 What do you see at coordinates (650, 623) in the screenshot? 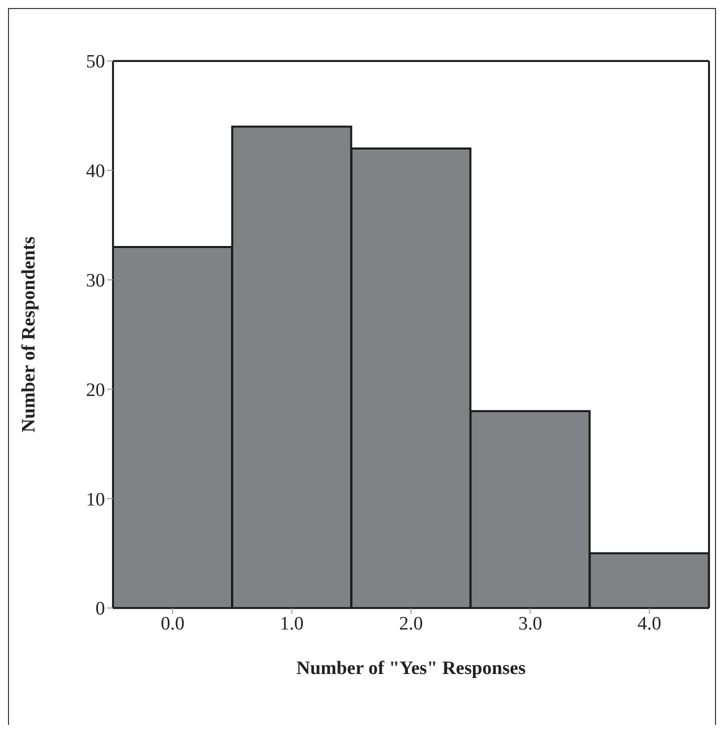
I see `x-tick-label: 4.0` at bounding box center [650, 623].